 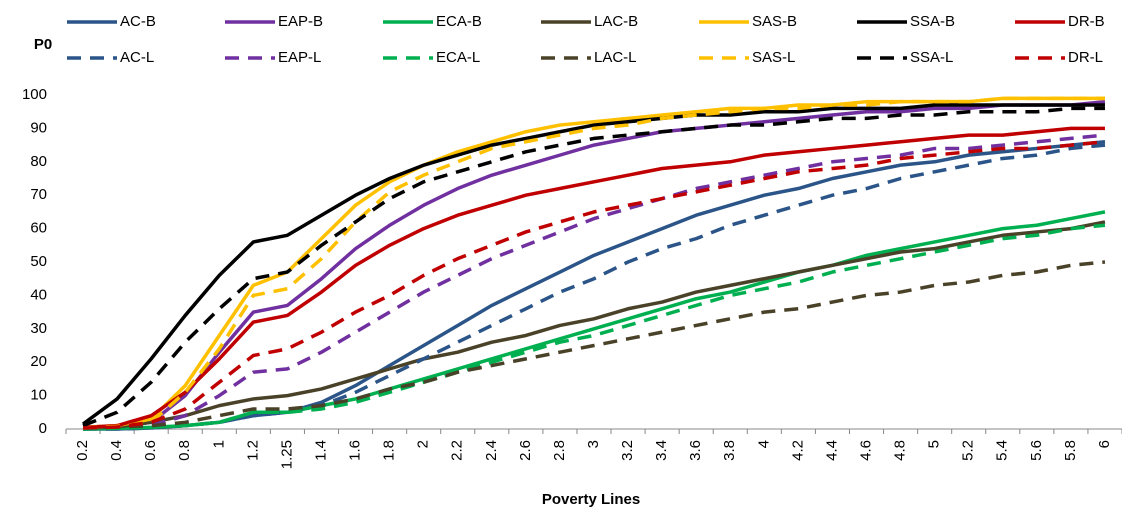 I want to click on x-tick-label: 4.4, so click(x=831, y=450).